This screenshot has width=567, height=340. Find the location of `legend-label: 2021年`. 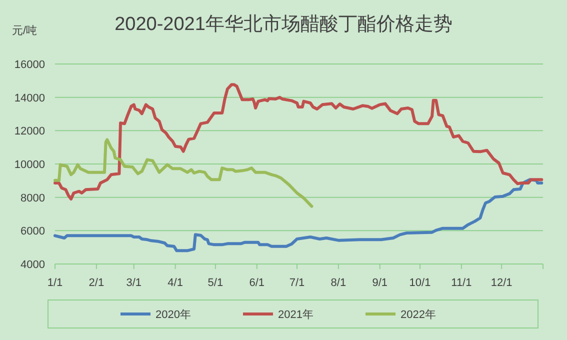

legend-label: 2021年 is located at coordinates (296, 315).